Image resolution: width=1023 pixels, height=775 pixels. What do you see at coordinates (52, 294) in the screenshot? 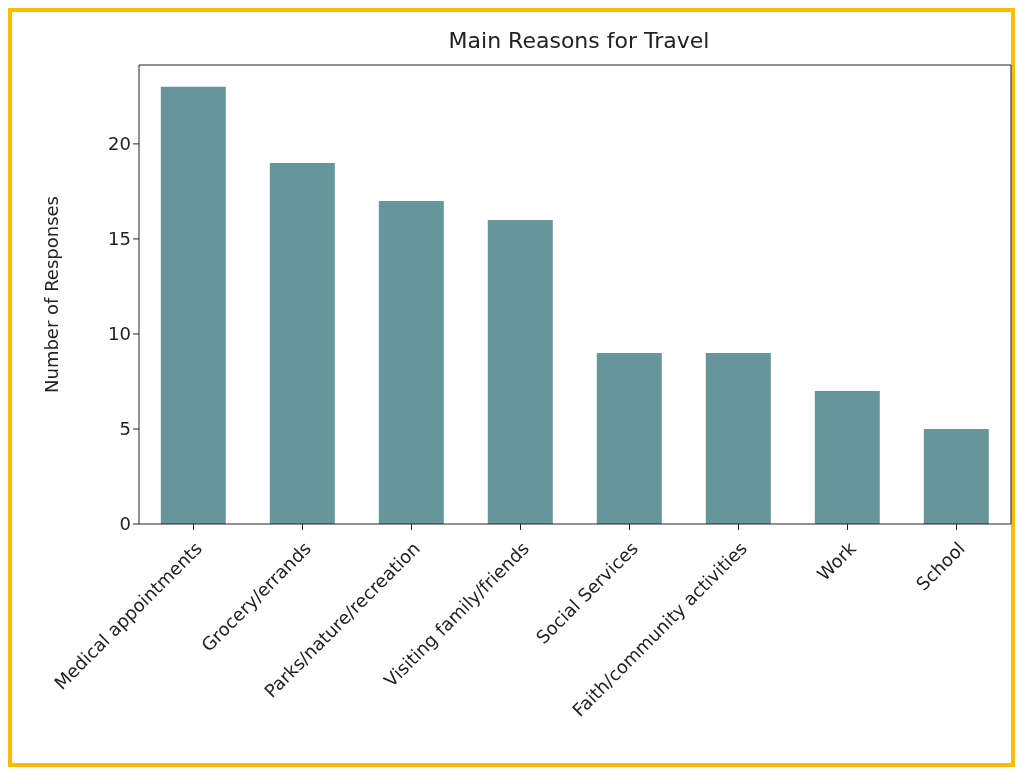
I see `y-axis-title: Number of Responses` at bounding box center [52, 294].